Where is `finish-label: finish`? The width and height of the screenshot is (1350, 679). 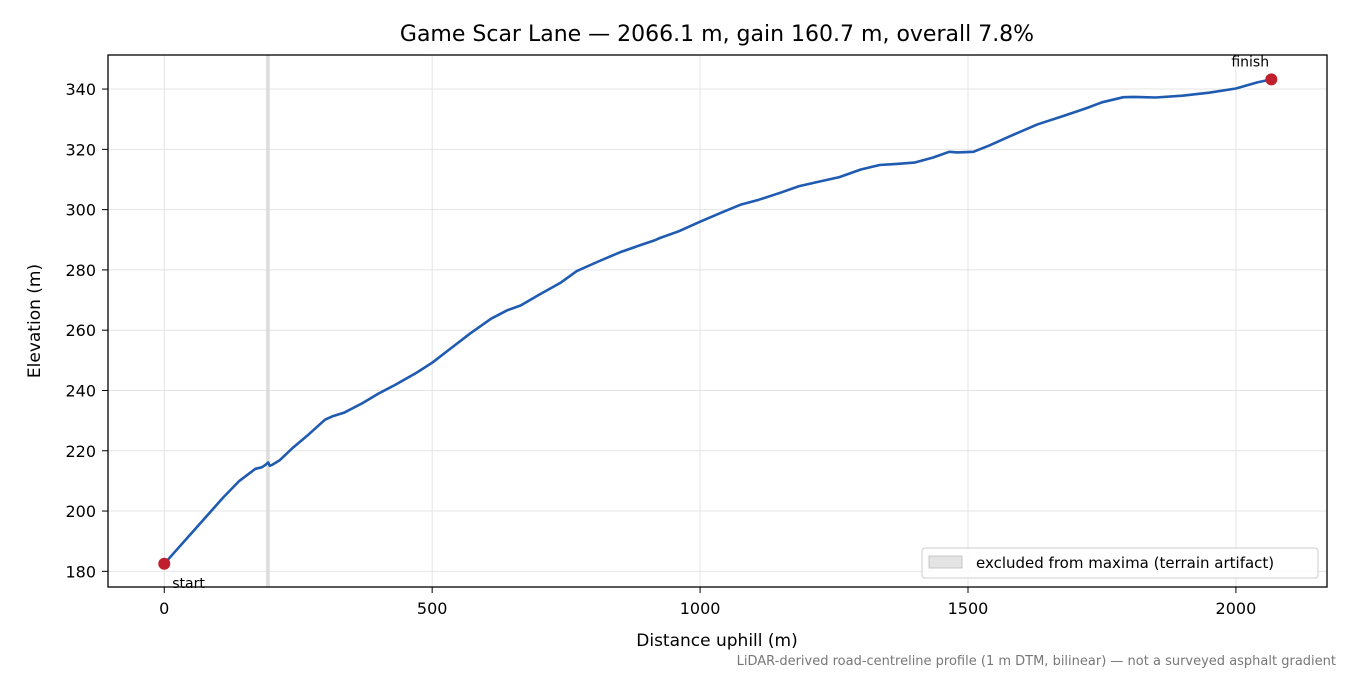 finish-label: finish is located at coordinates (1250, 62).